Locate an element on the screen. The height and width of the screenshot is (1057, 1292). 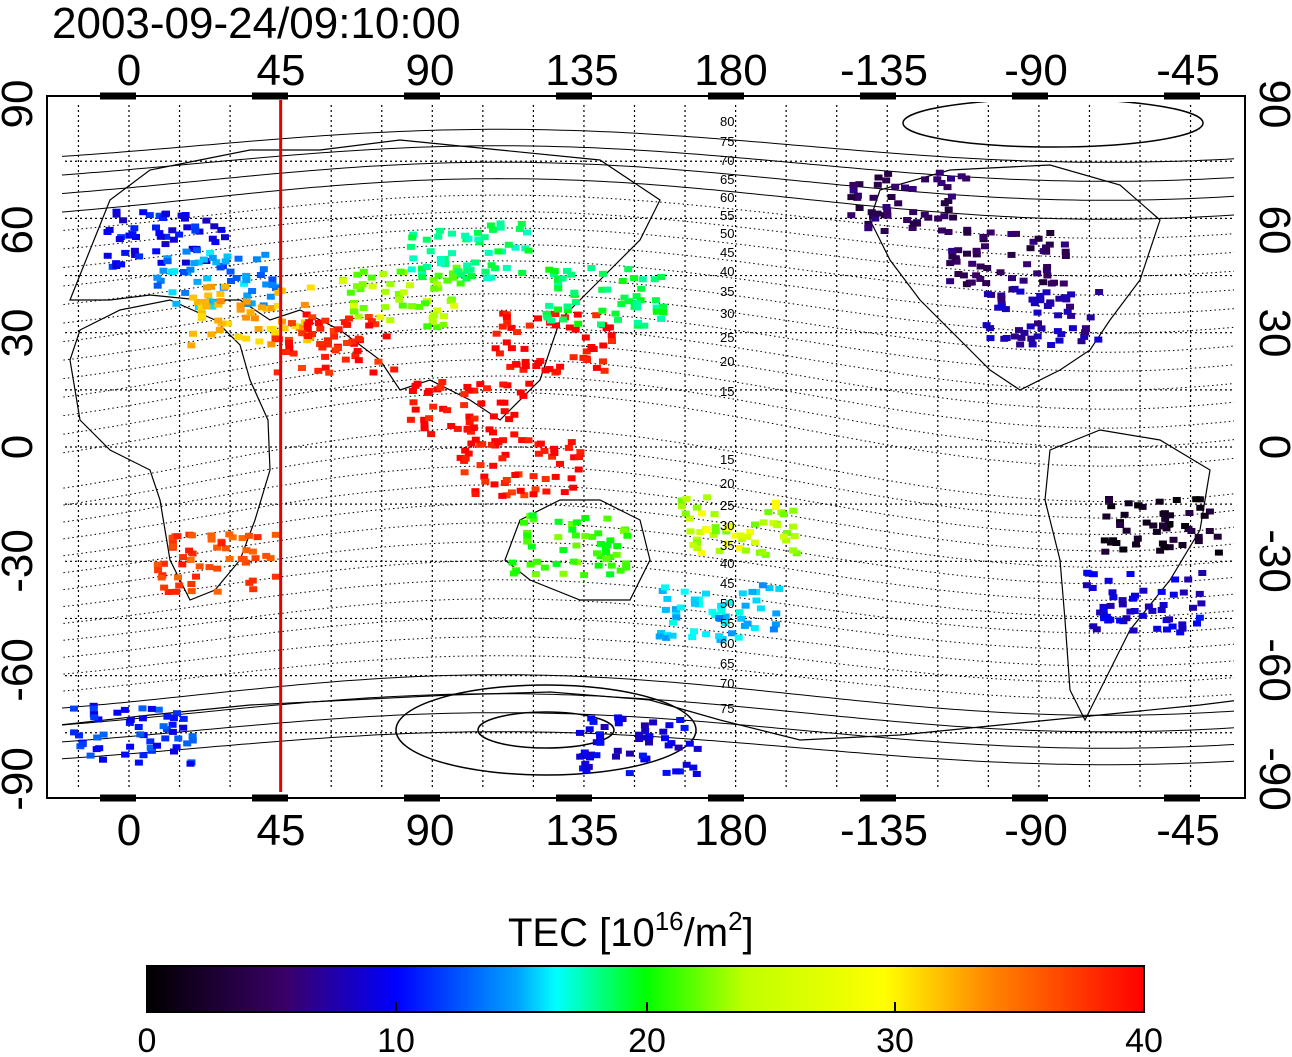
colorbar-tick-label: 10 is located at coordinates (396, 1039).